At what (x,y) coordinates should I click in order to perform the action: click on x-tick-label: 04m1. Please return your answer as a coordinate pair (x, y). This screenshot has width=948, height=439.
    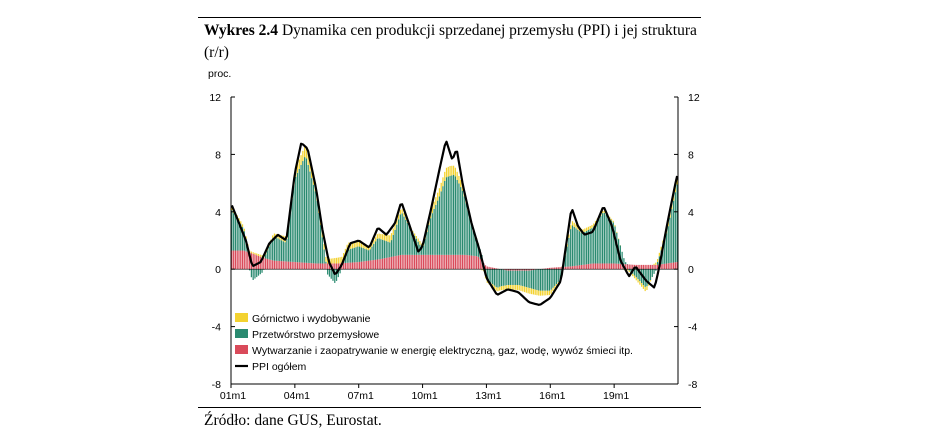
    Looking at the image, I should click on (297, 396).